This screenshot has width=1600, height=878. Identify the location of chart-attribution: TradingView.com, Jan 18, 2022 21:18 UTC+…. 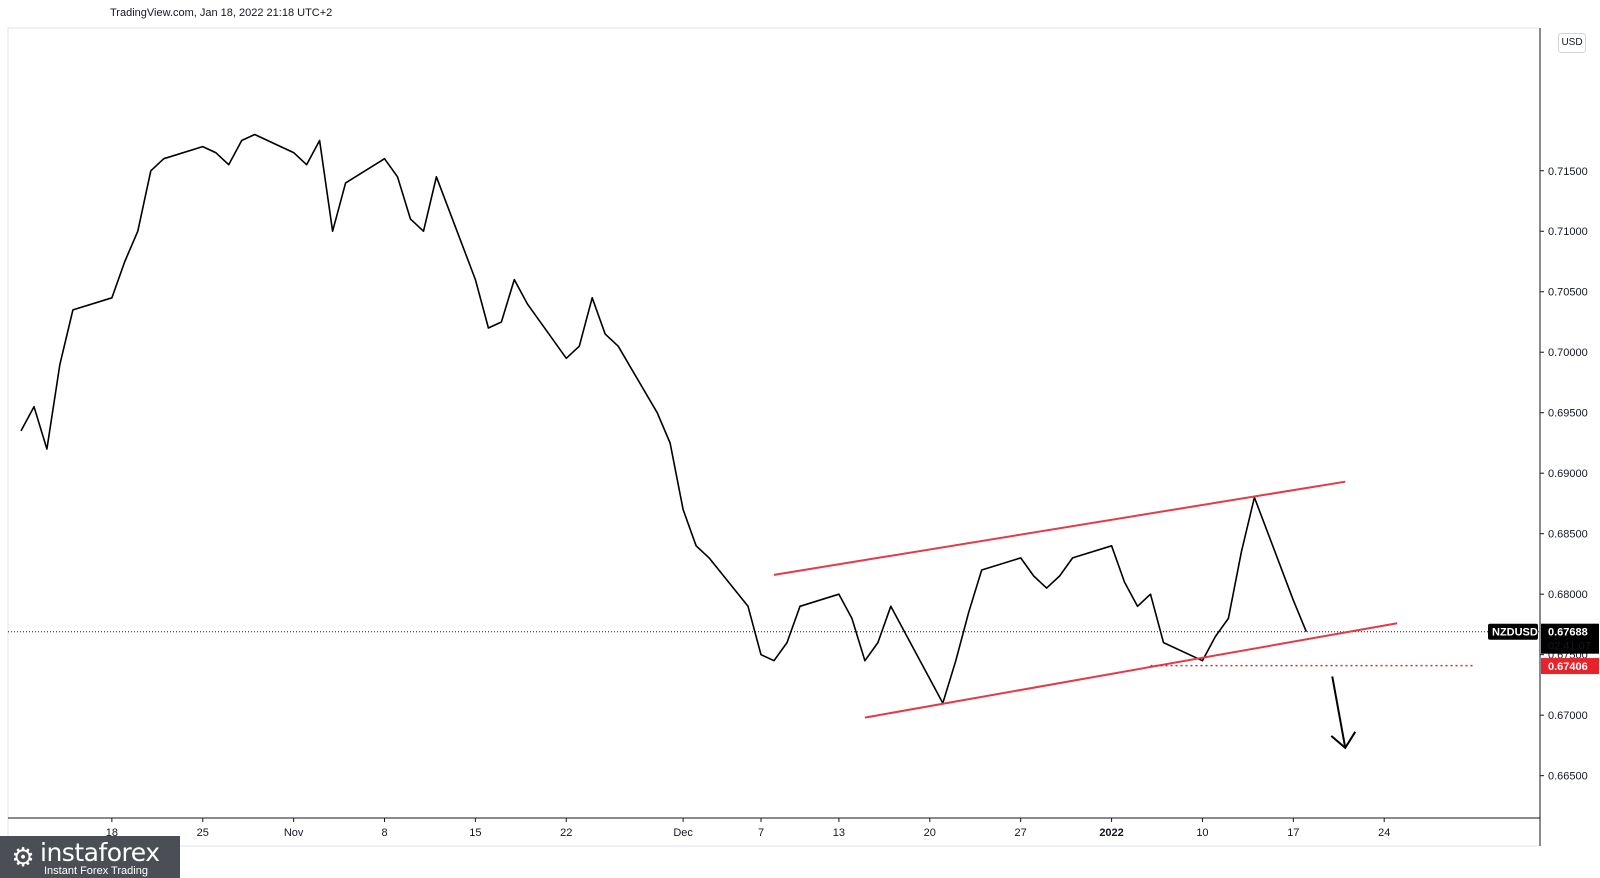
(221, 13).